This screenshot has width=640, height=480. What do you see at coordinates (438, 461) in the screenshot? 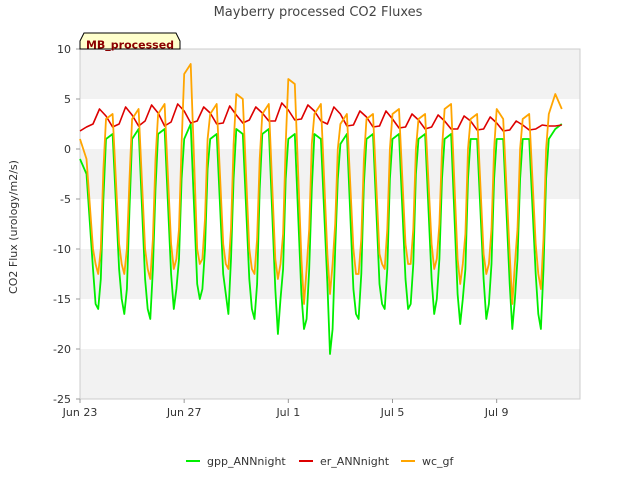
I see `legend-label: wc_gf` at bounding box center [438, 461].